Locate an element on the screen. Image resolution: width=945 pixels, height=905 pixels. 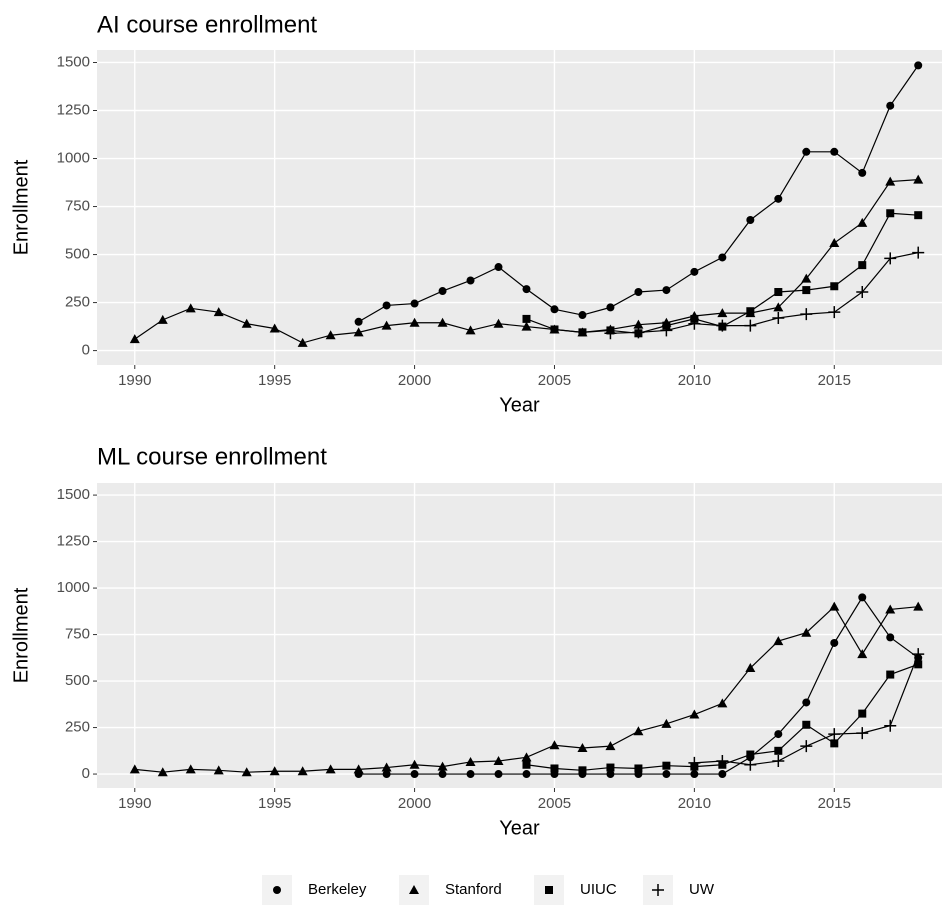
y-tick-label: 500 is located at coordinates (77, 680).